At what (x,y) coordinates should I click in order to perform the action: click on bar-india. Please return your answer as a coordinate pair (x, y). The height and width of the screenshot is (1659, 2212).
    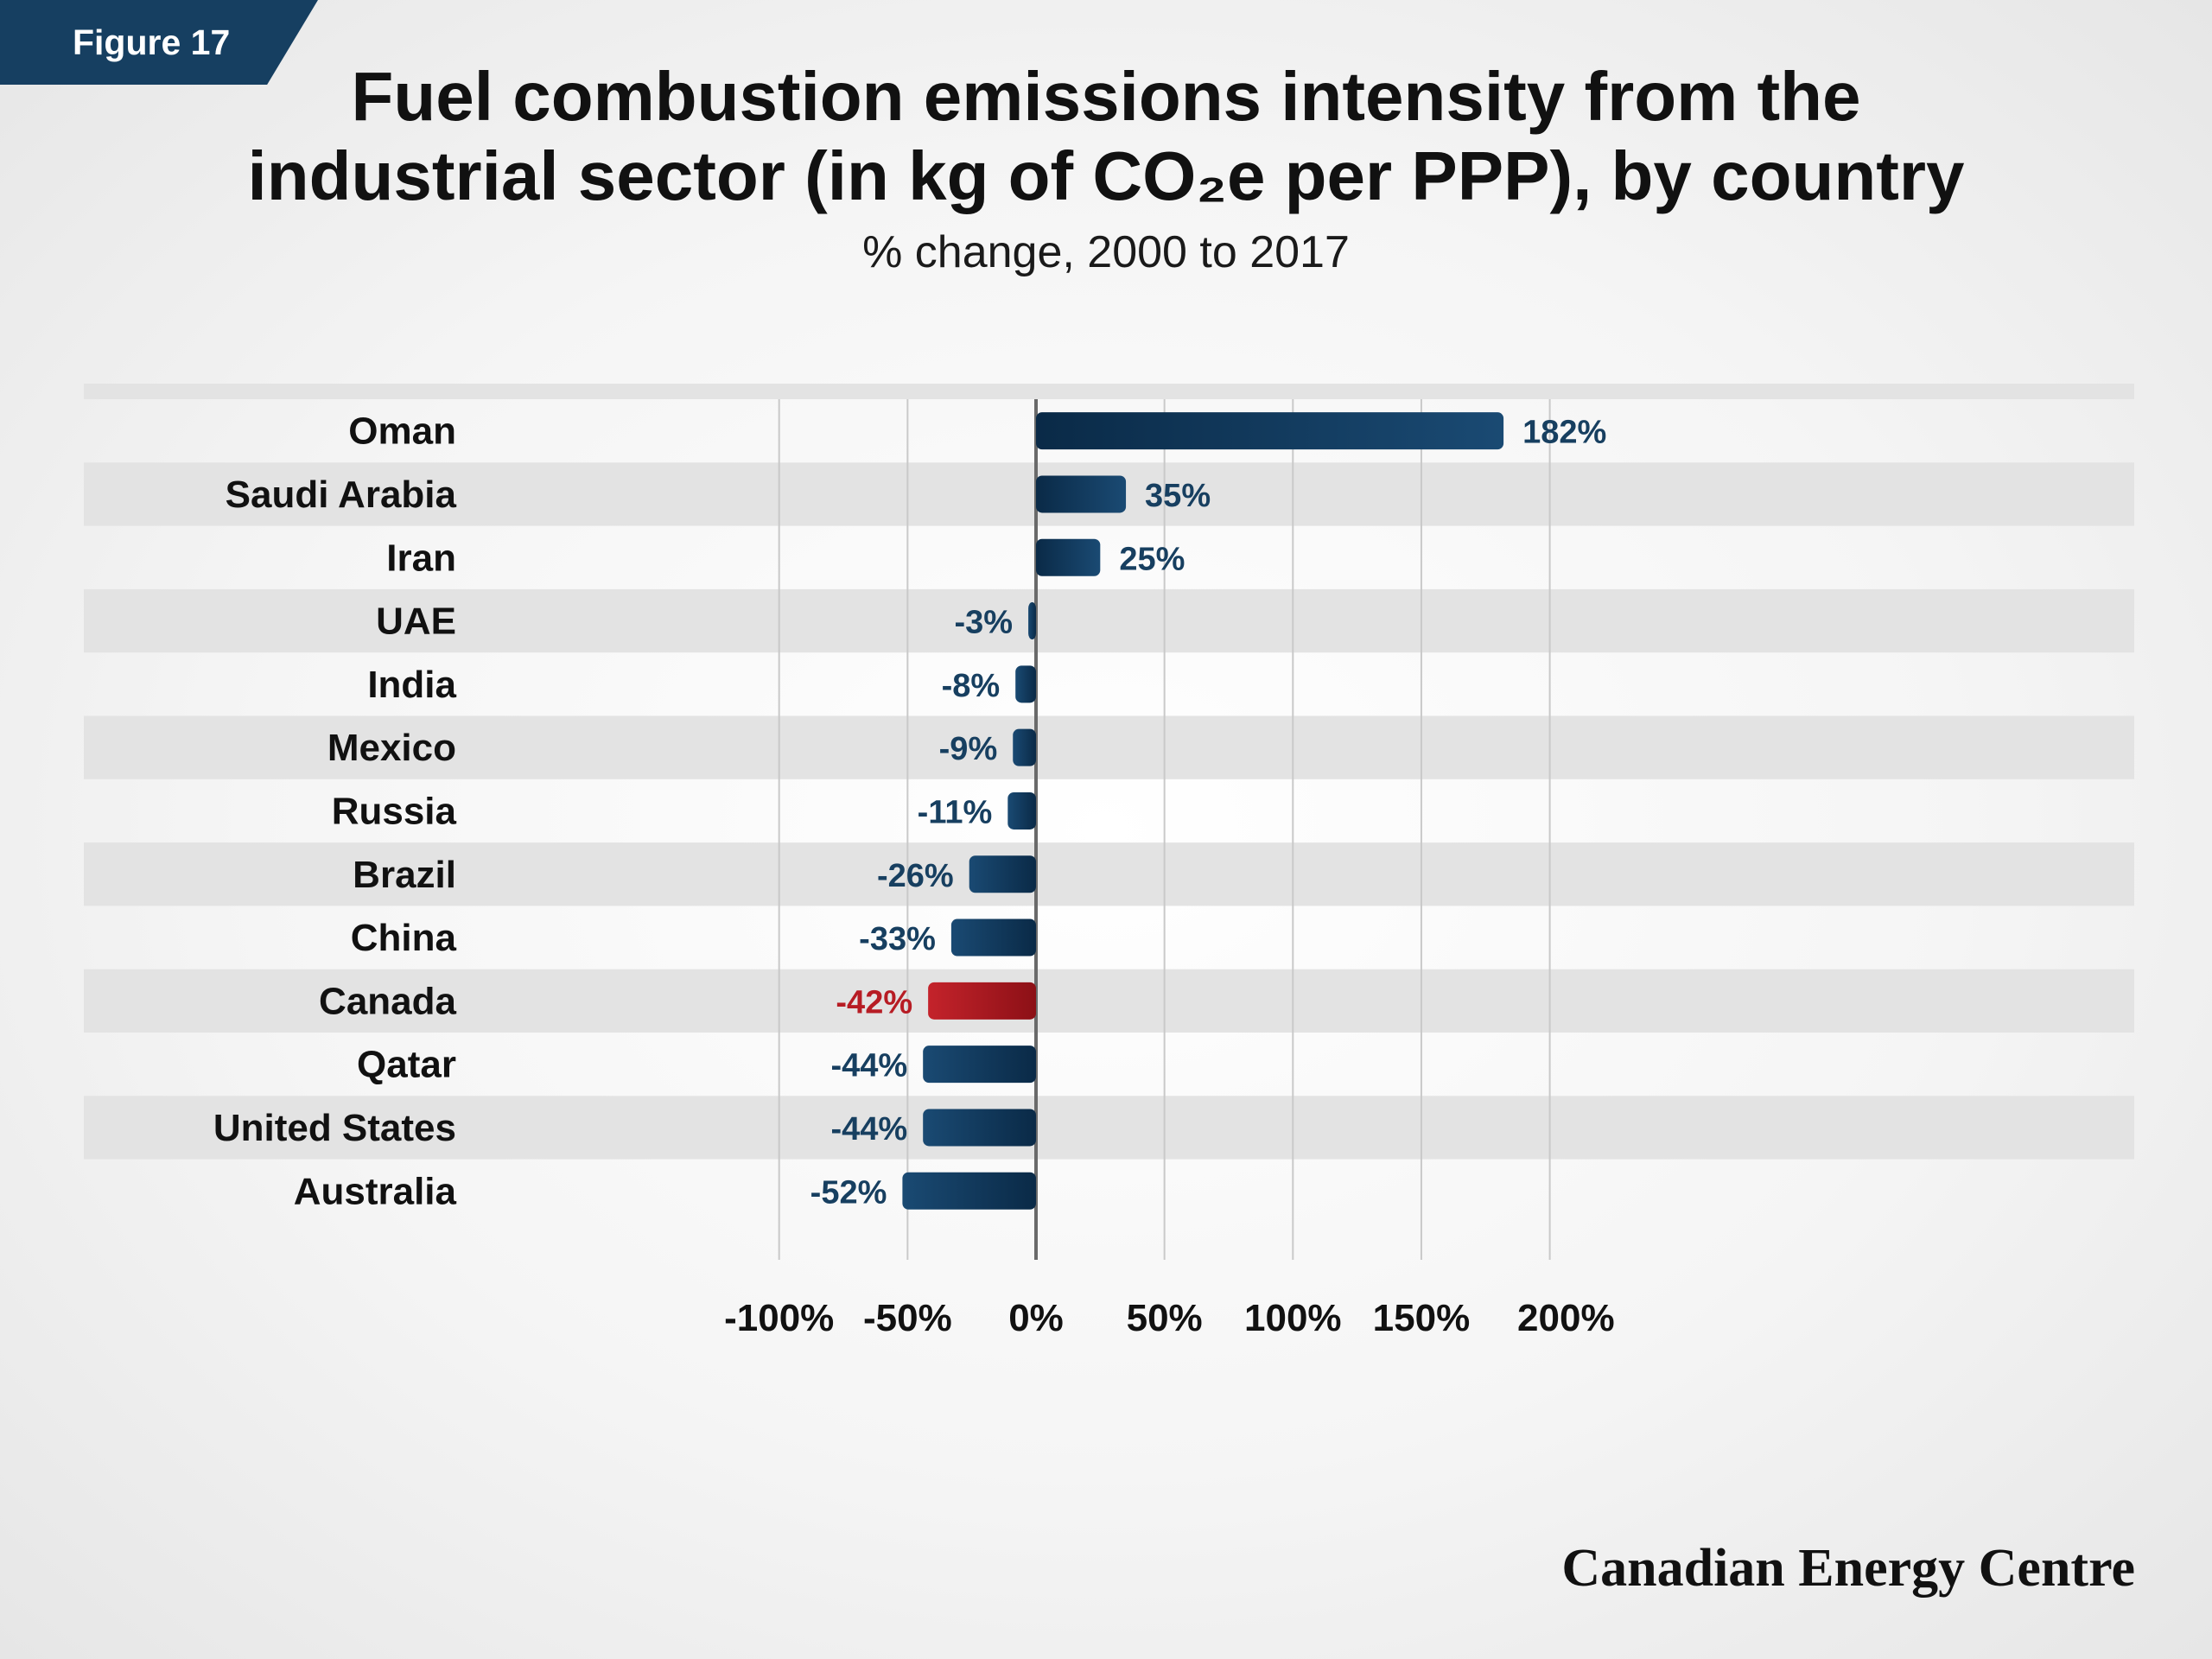
    Looking at the image, I should click on (1025, 684).